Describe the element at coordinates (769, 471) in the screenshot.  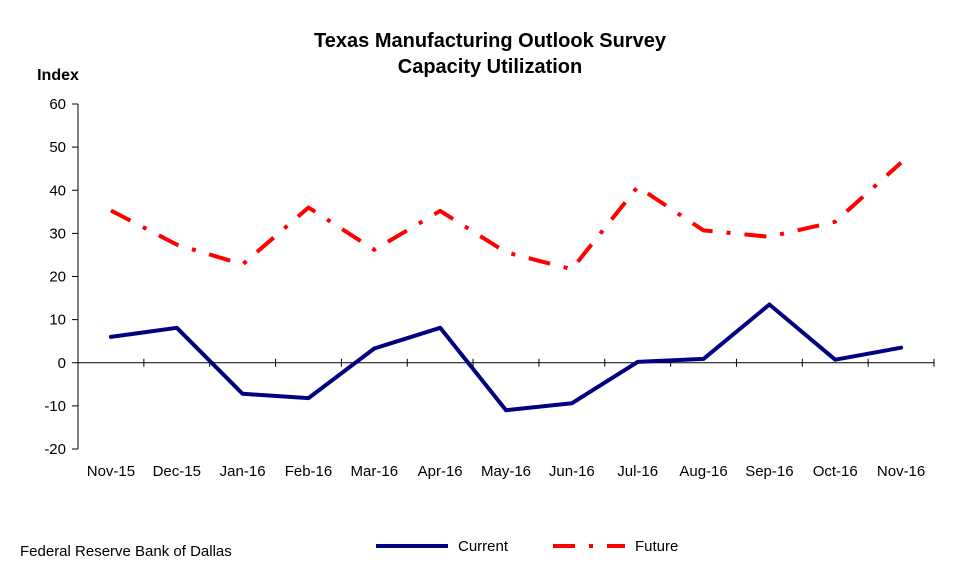
I see `x-tick-label: Sep-16` at that location.